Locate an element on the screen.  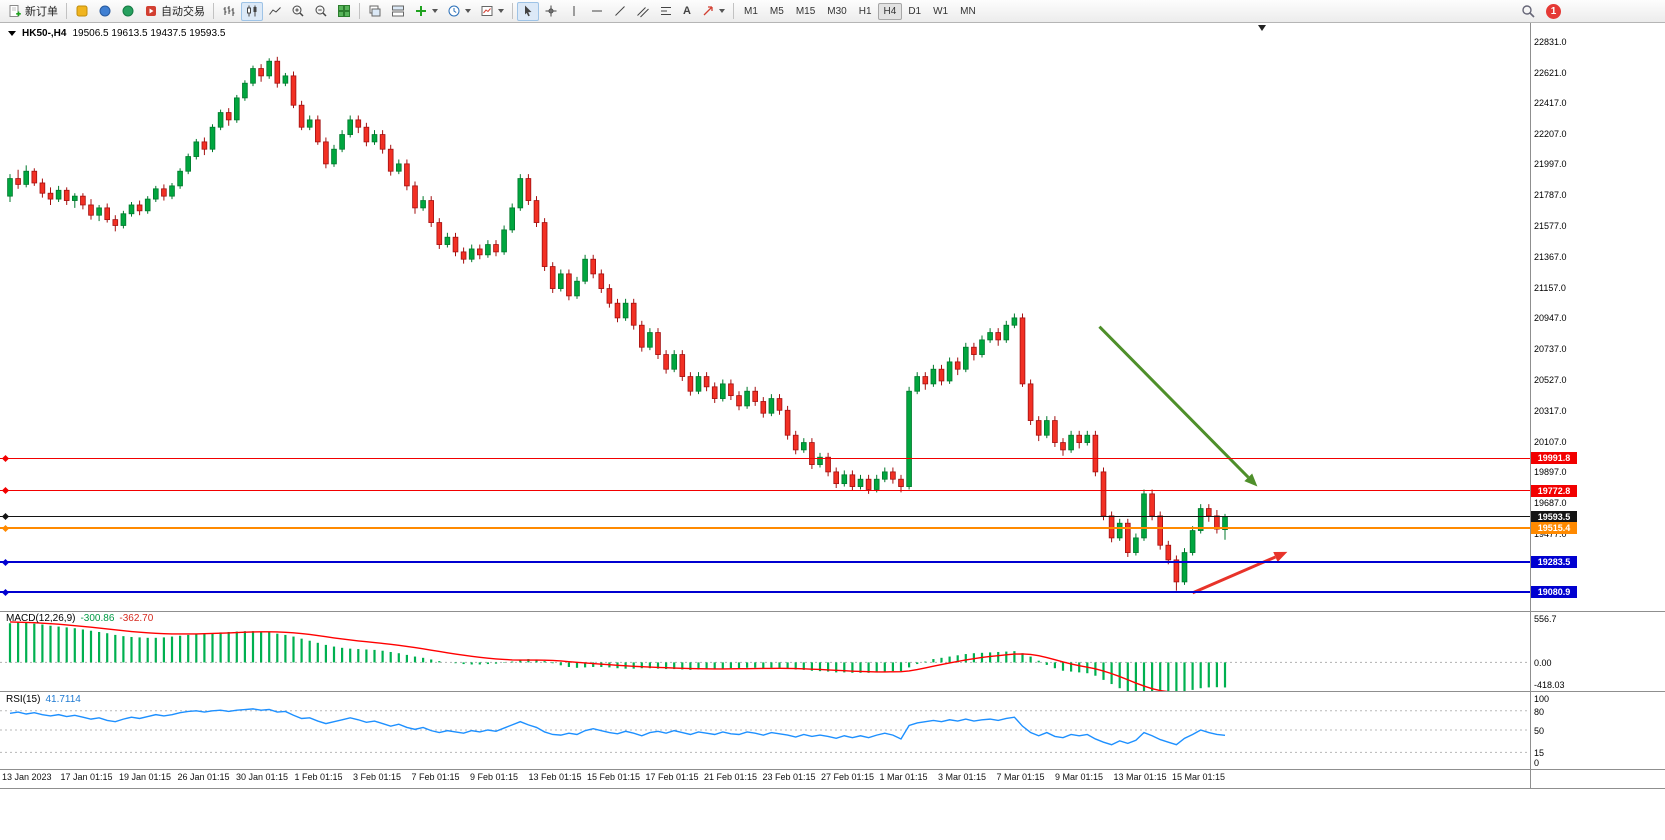
trendline-icon is located at coordinates (620, 11).